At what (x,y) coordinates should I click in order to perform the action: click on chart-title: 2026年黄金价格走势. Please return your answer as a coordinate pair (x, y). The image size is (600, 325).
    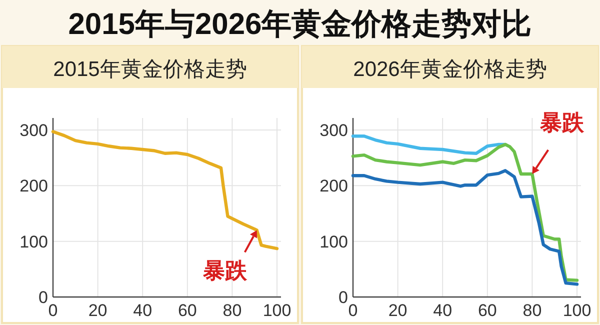
    Looking at the image, I should click on (450, 69).